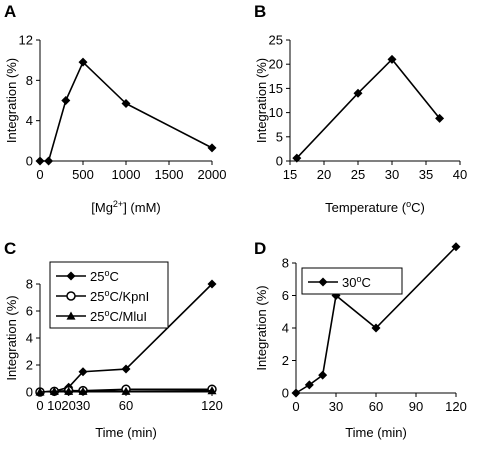 Image resolution: width=478 pixels, height=452 pixels. Describe the element at coordinates (416, 406) in the screenshot. I see `x-tick-label-D: 90` at that location.